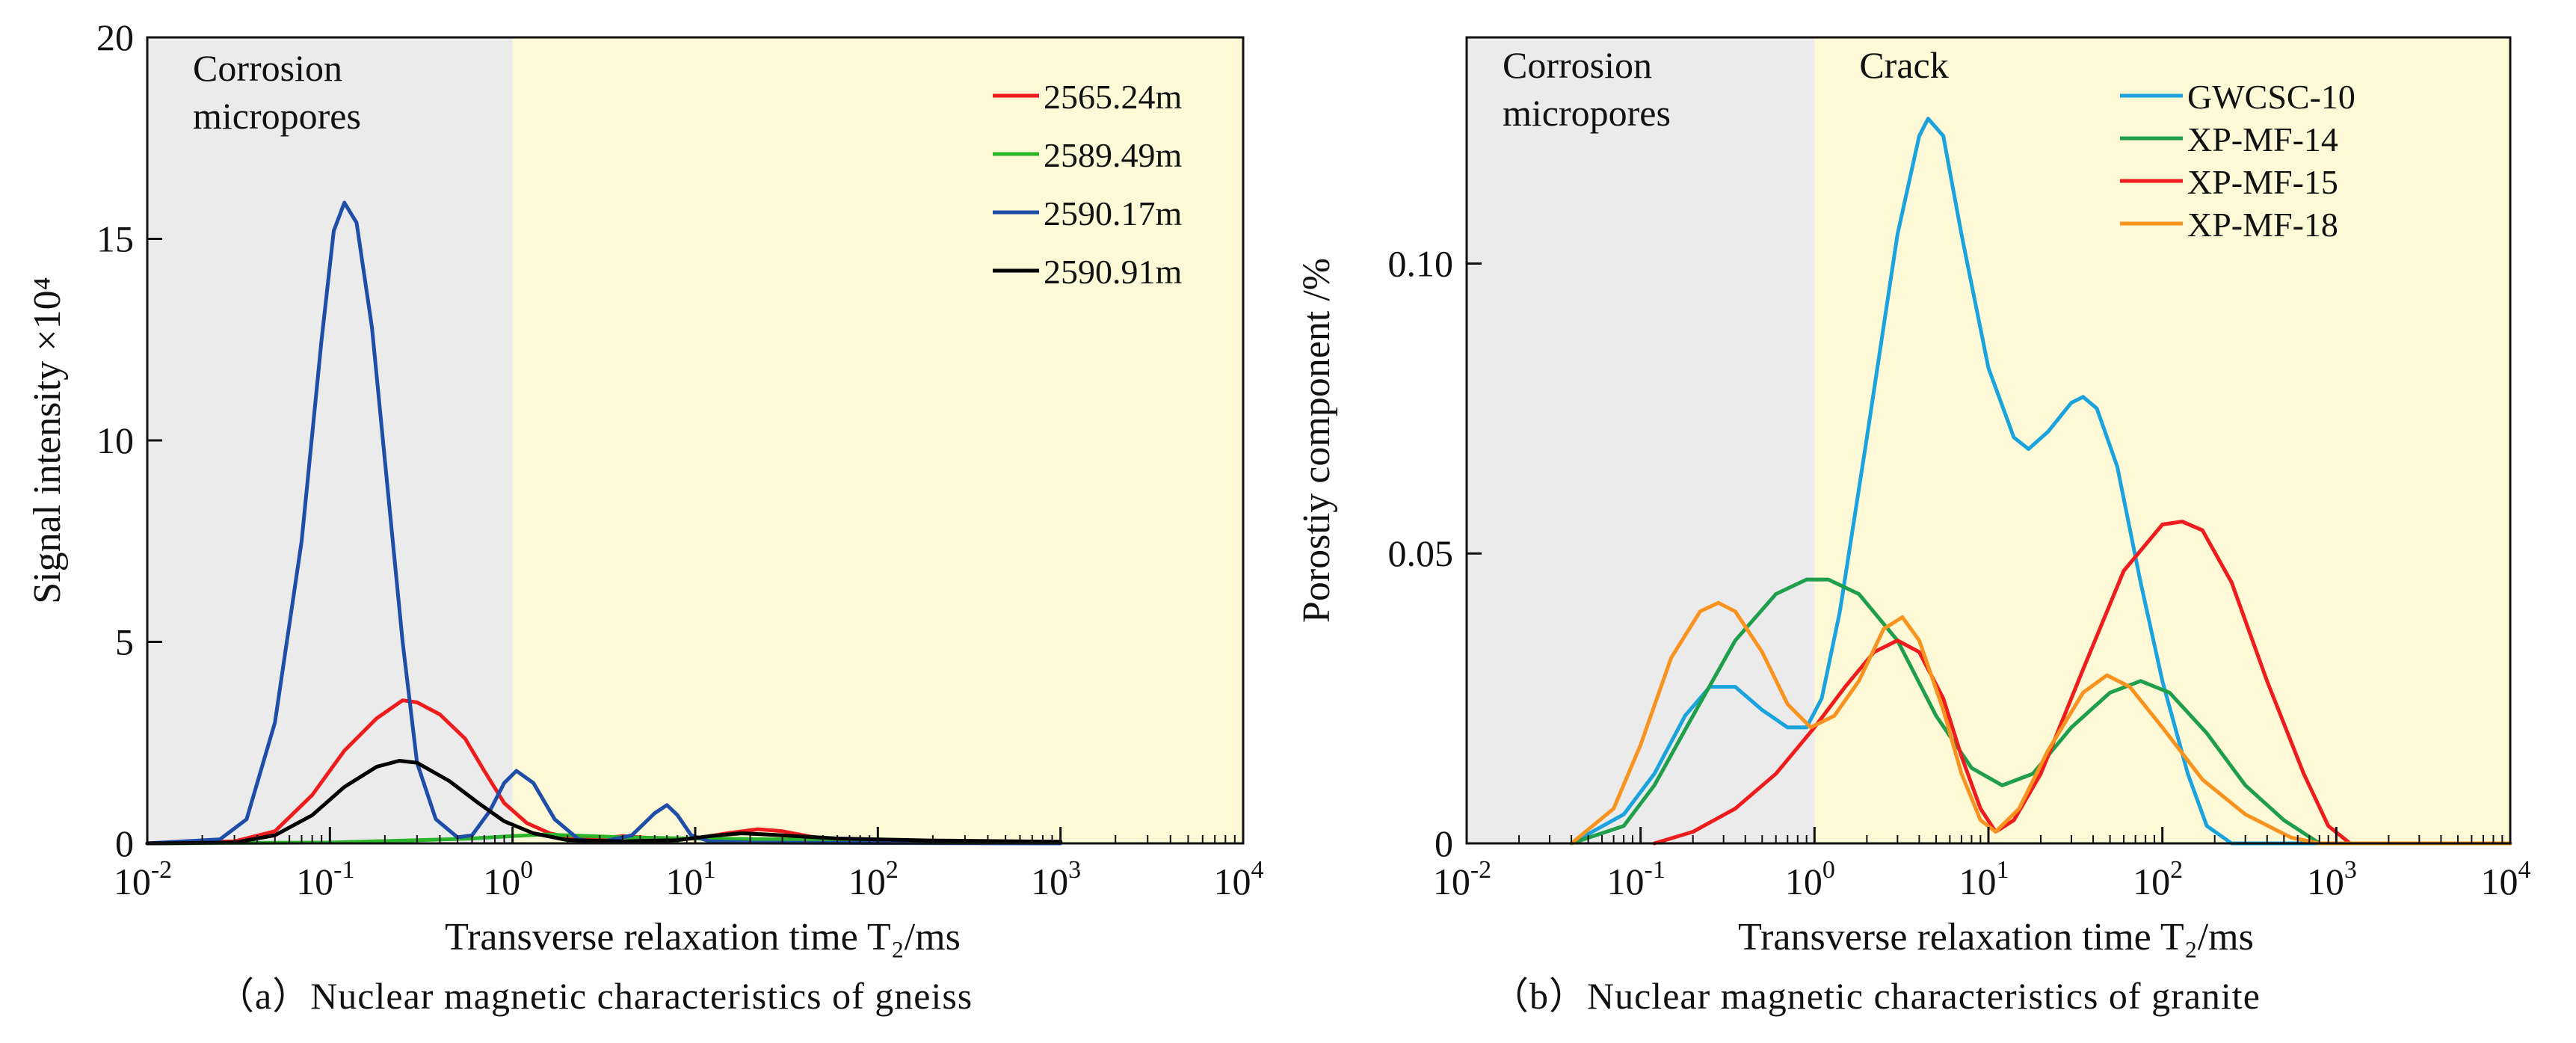 This screenshot has width=2576, height=1043. What do you see at coordinates (604, 839) in the screenshot?
I see `series-line-2589-49m` at bounding box center [604, 839].